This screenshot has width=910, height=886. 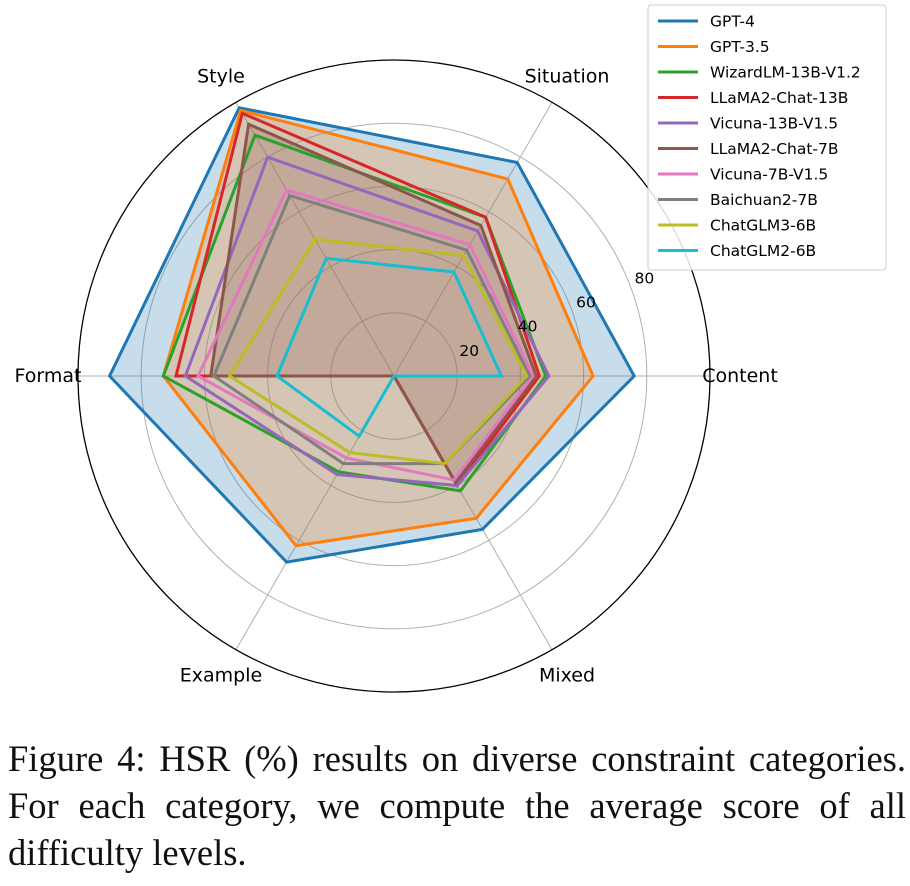 What do you see at coordinates (740, 376) in the screenshot?
I see `axis-label: Content` at bounding box center [740, 376].